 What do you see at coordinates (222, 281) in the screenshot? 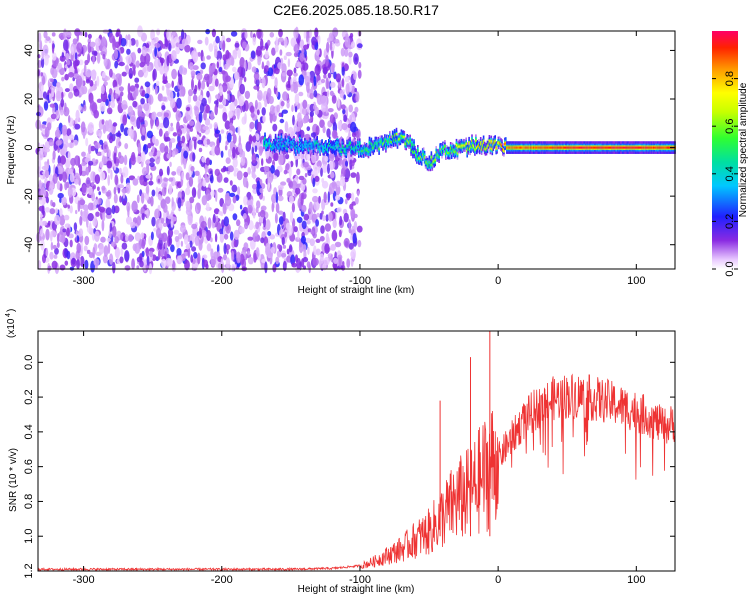
I see `x-tick-label: -200` at bounding box center [222, 281].